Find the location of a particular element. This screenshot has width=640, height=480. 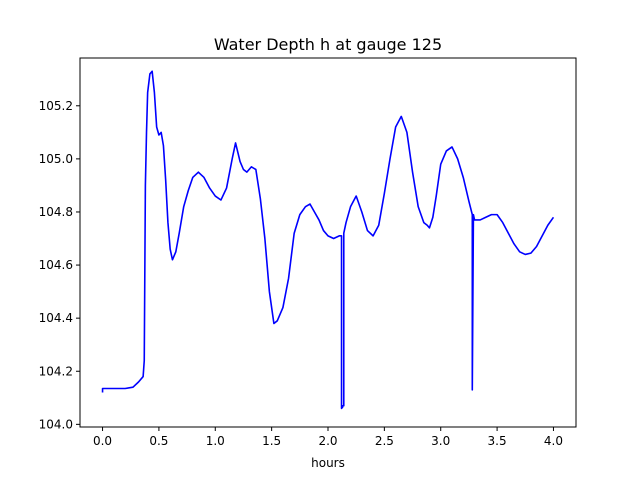

y-axis: 104.0 104.2 104.4 104.6 104.8 105.0 105.2 is located at coordinates (59, 265).